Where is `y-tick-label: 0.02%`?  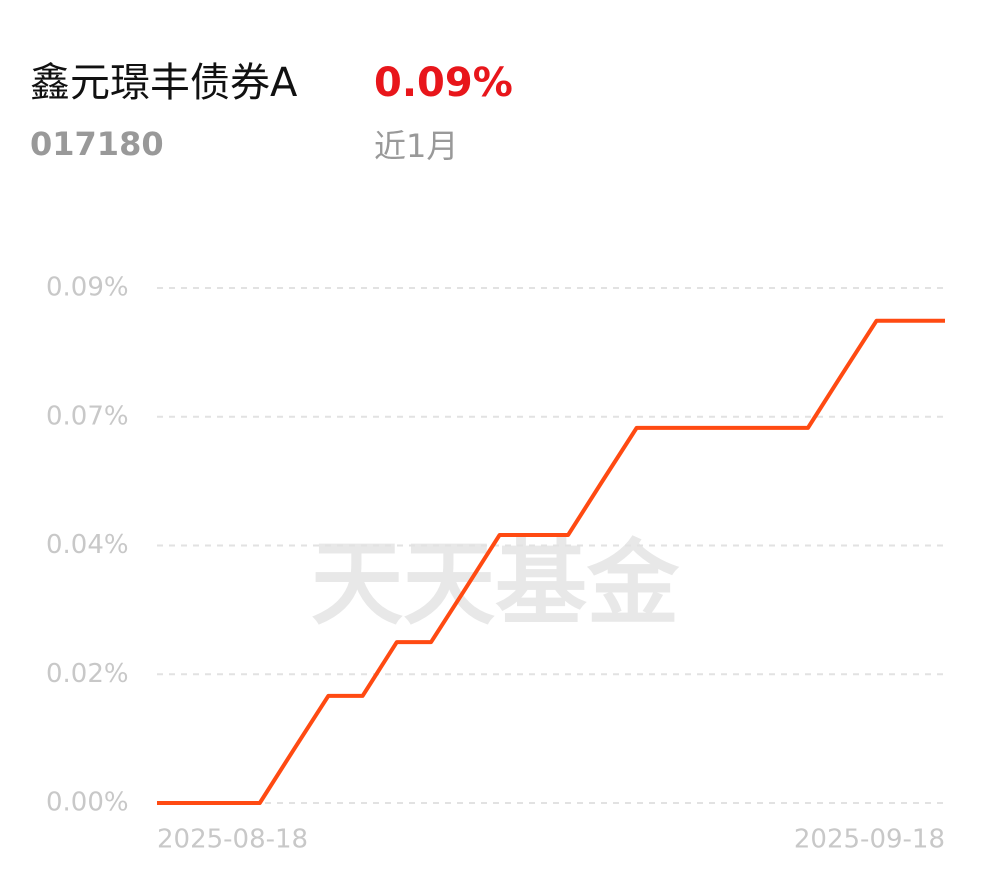 y-tick-label: 0.02% is located at coordinates (87, 674).